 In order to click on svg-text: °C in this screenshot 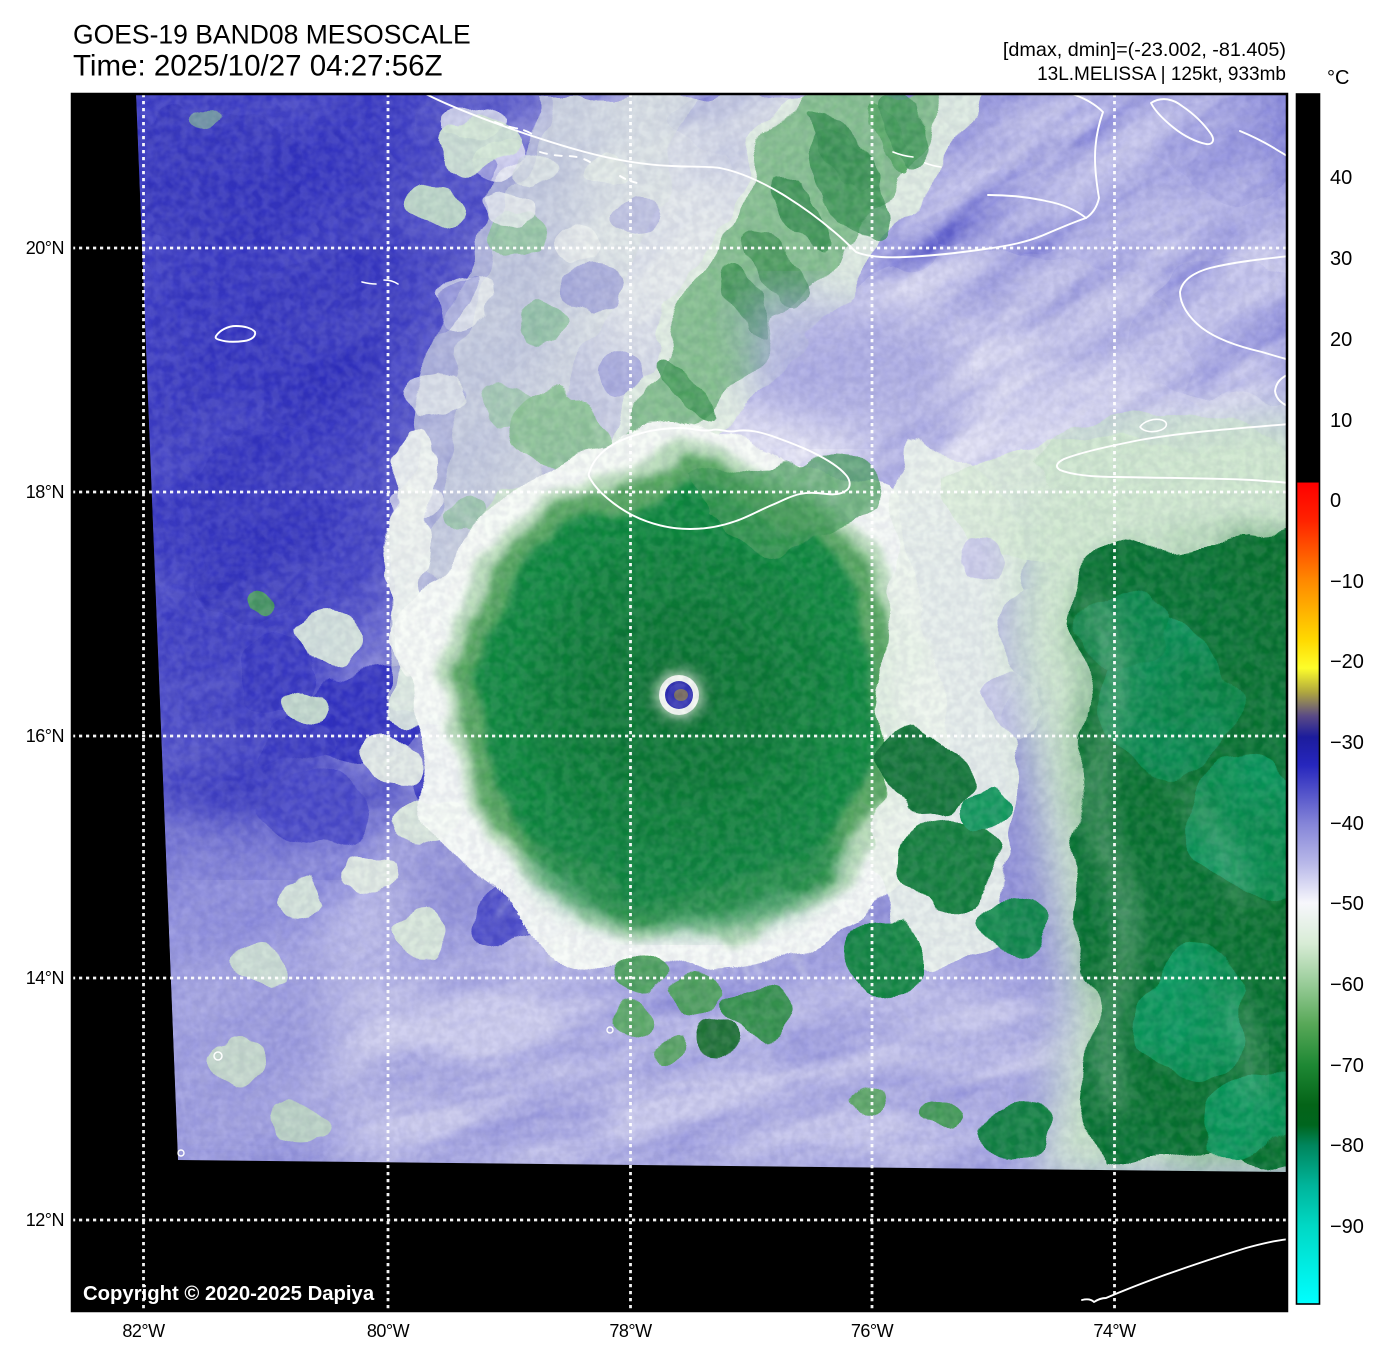, I will do `click(1338, 78)`.